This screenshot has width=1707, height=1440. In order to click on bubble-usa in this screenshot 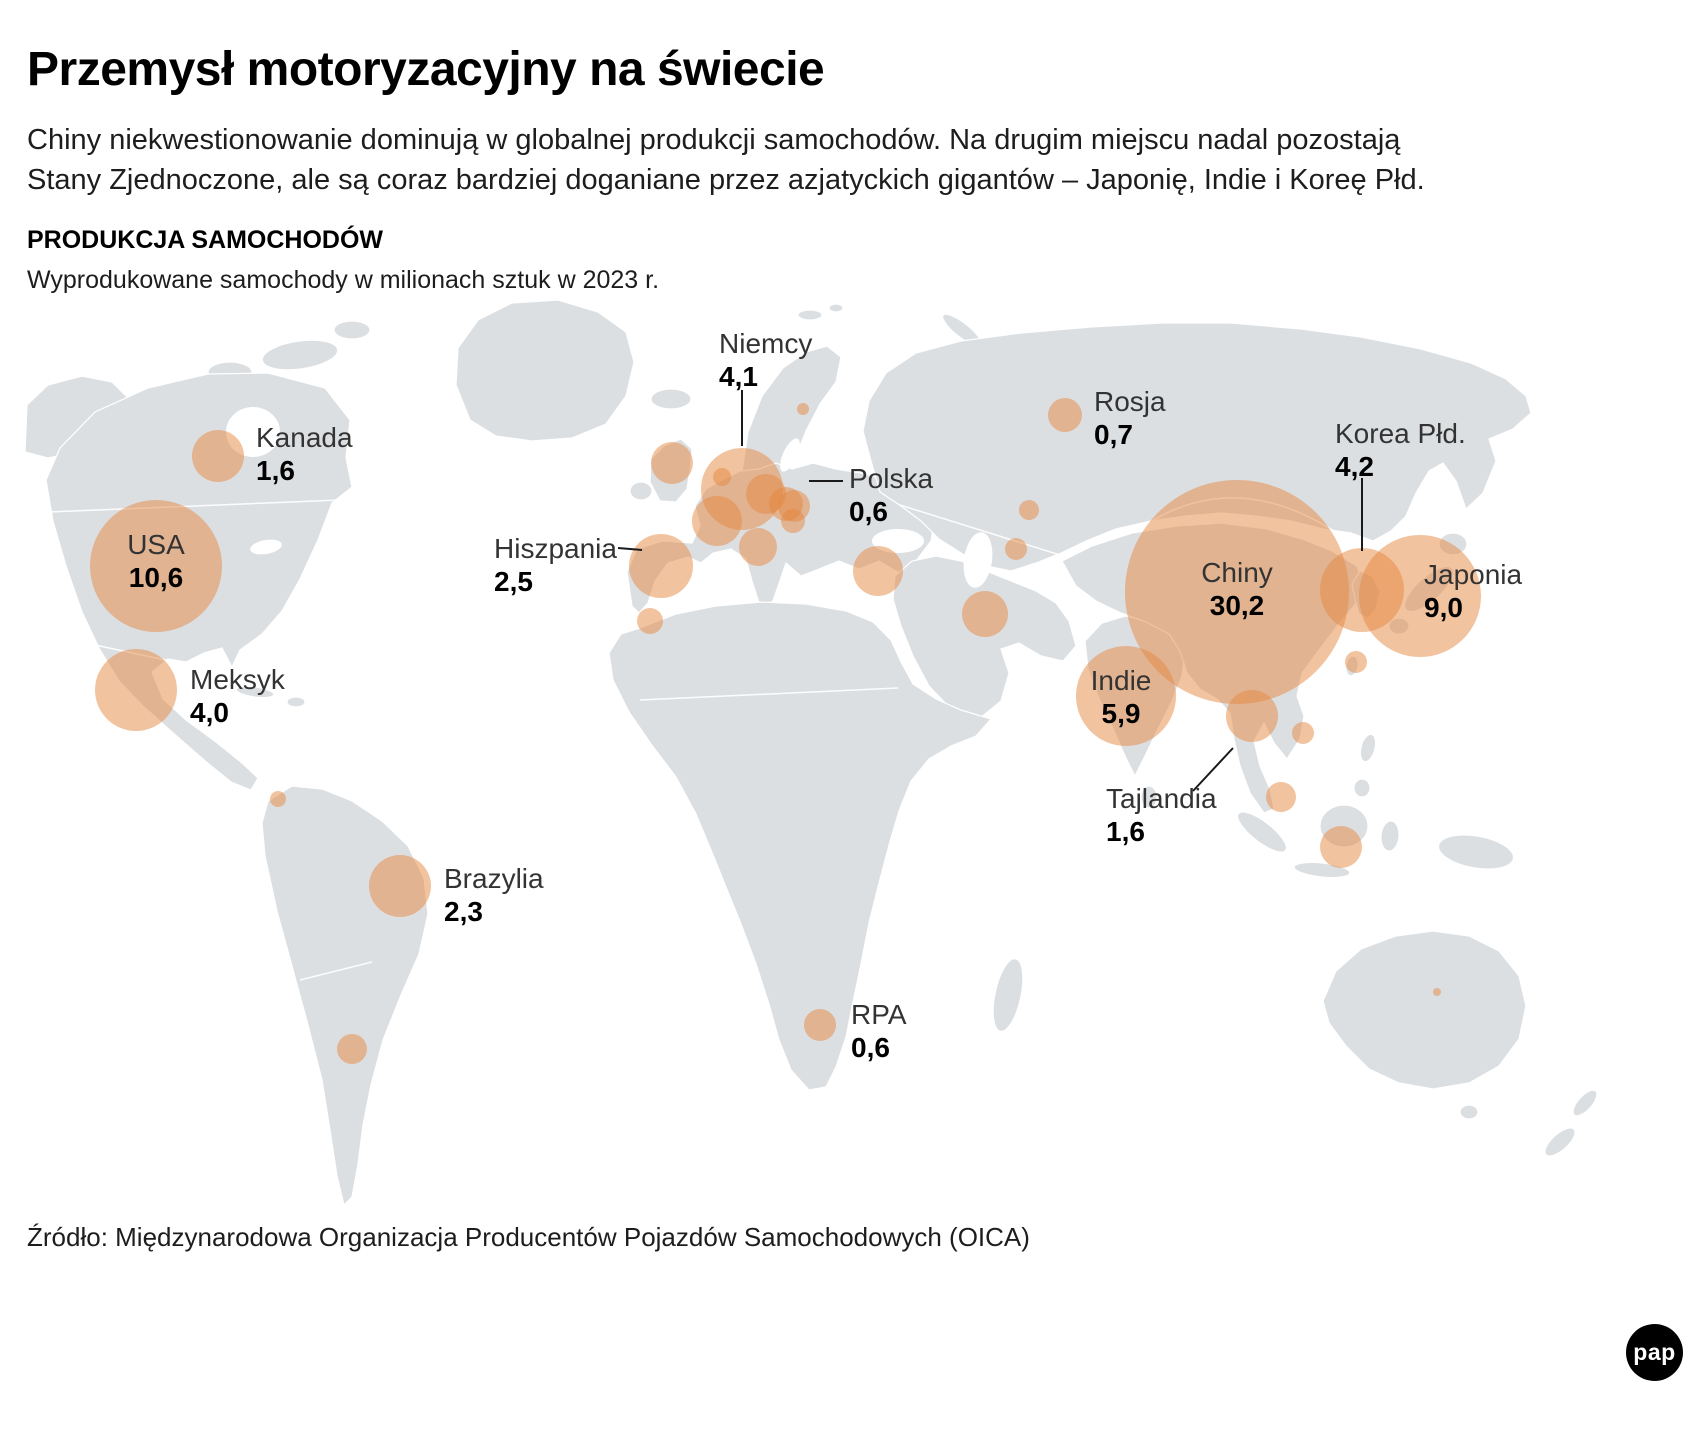, I will do `click(156, 566)`.